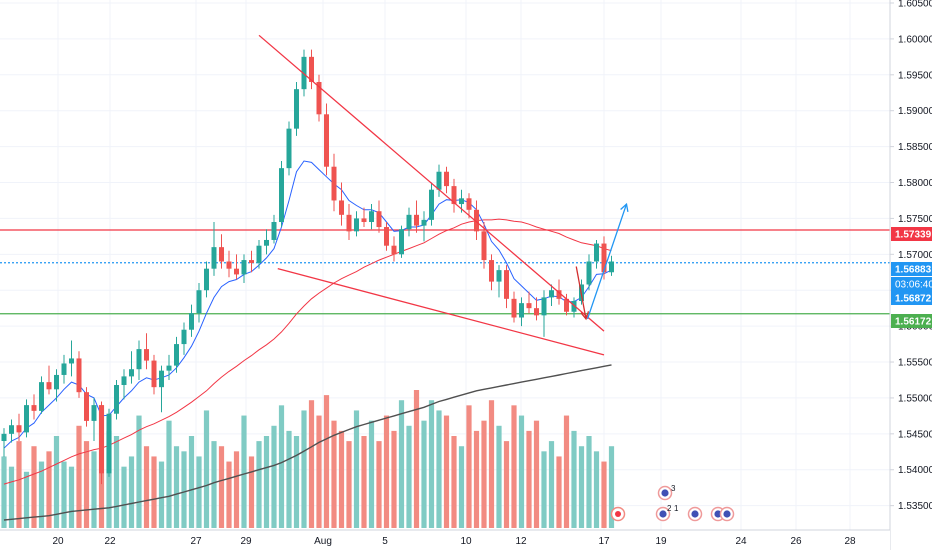 The width and height of the screenshot is (932, 550). I want to click on event-markers: 3 2 1, so click(672, 503).